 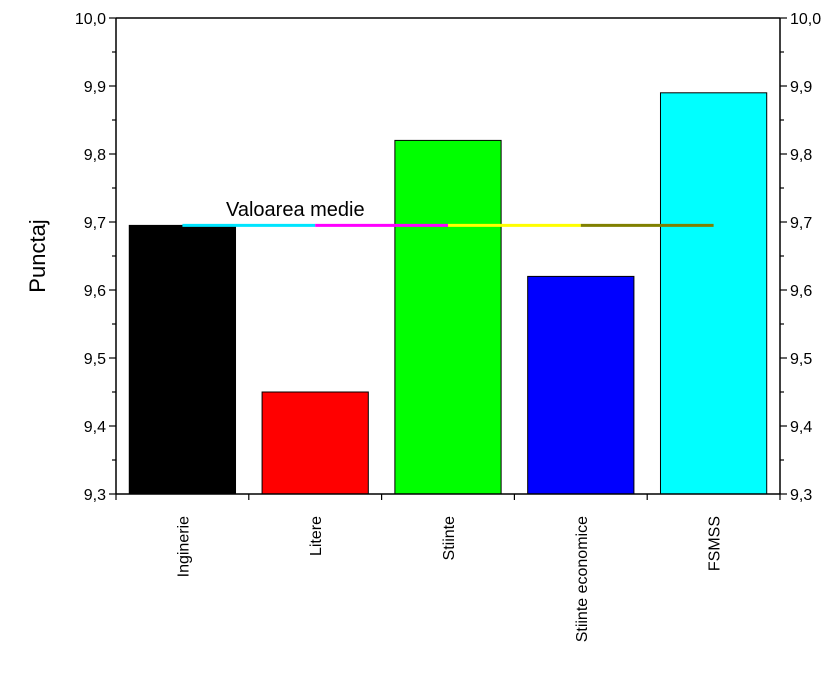 What do you see at coordinates (95, 87) in the screenshot?
I see `y-tick-label-left: 9,9` at bounding box center [95, 87].